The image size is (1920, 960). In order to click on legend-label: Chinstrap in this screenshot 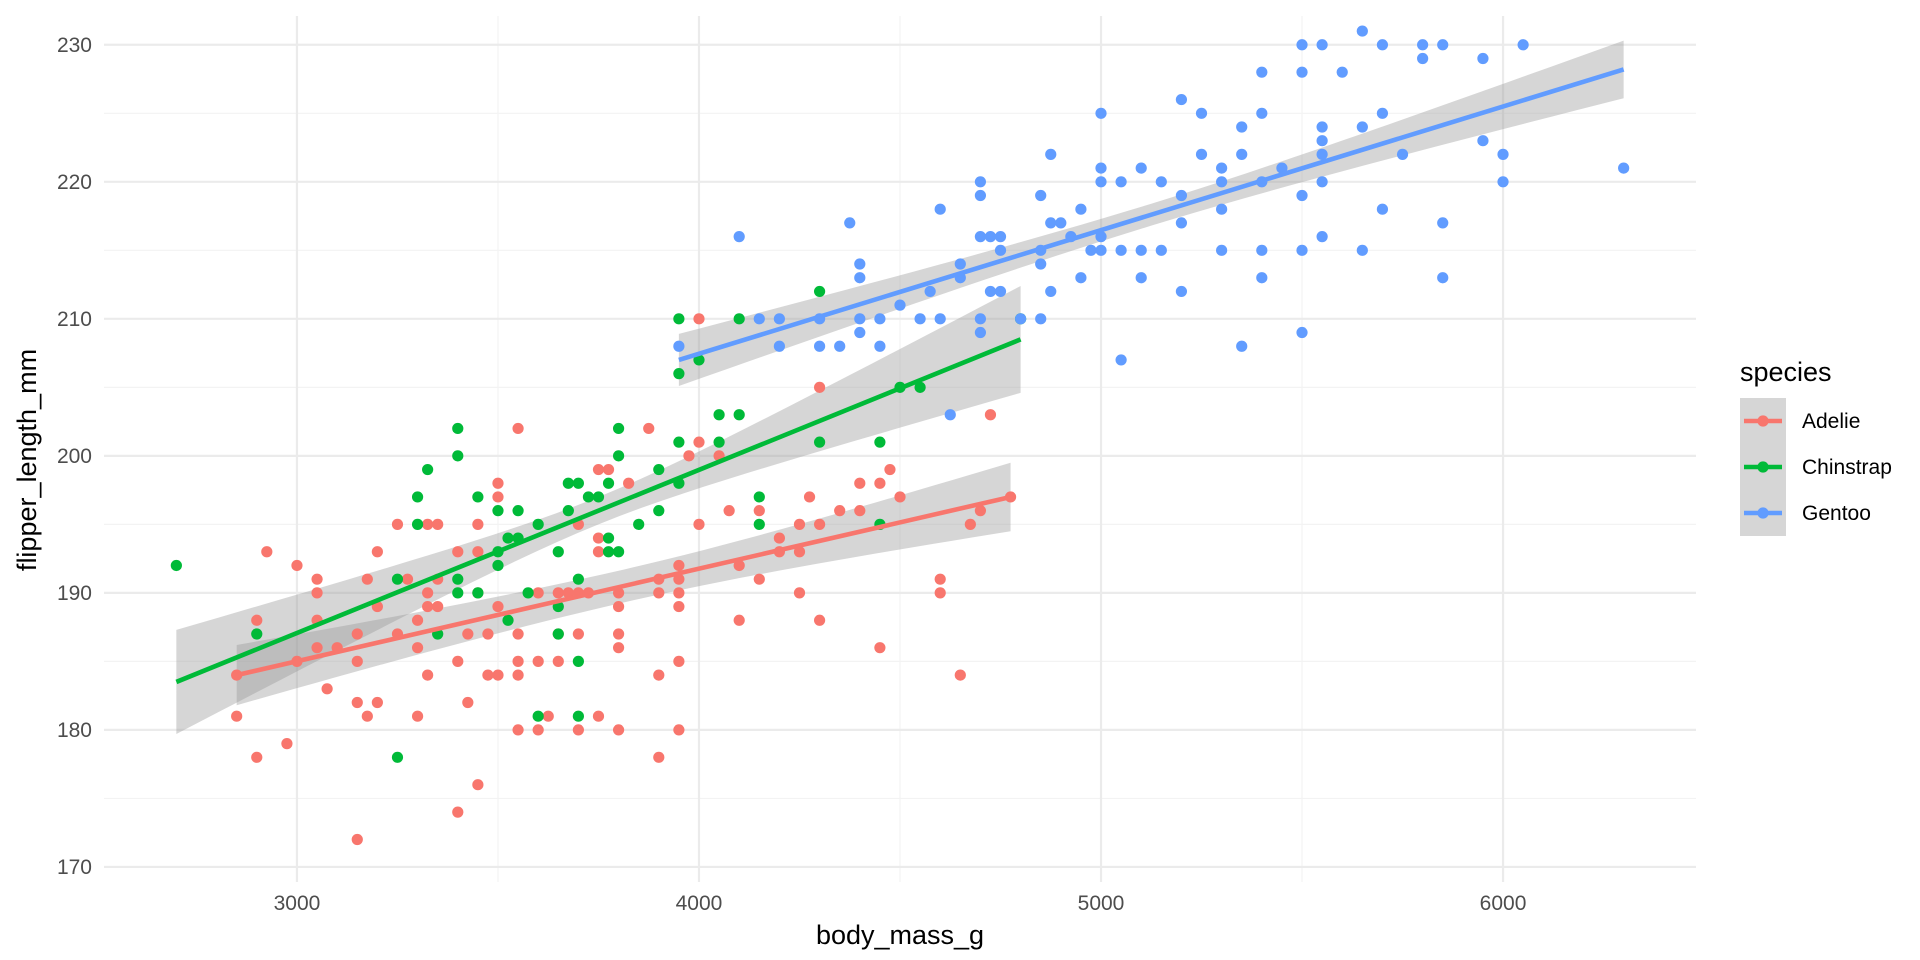, I will do `click(1847, 467)`.